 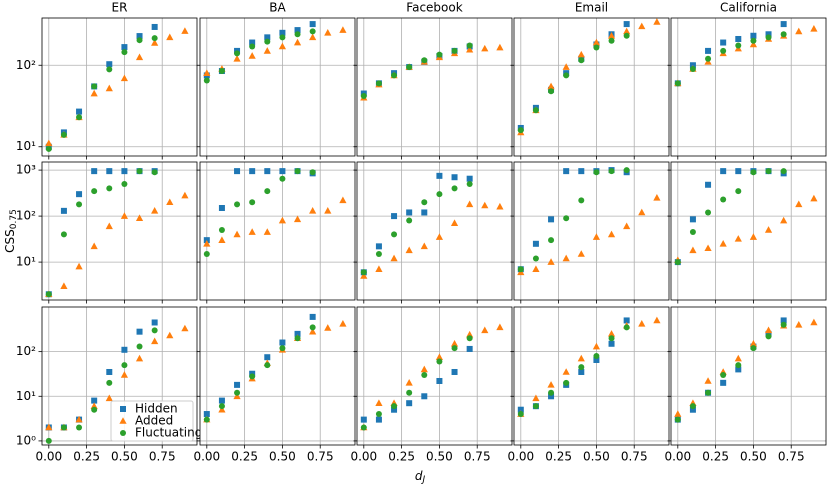 What do you see at coordinates (26, 440) in the screenshot?
I see `y-tick-label: 10⁰` at bounding box center [26, 440].